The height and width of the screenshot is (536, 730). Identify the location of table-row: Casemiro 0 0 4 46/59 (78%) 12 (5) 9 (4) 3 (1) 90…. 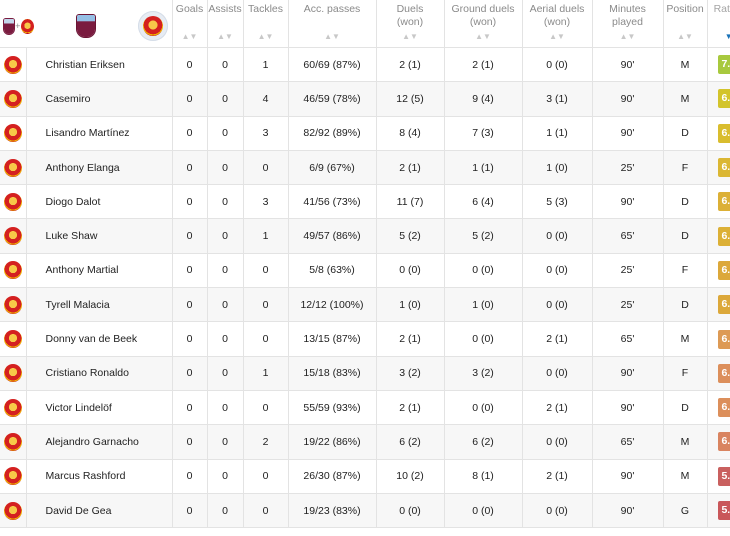
(365, 99).